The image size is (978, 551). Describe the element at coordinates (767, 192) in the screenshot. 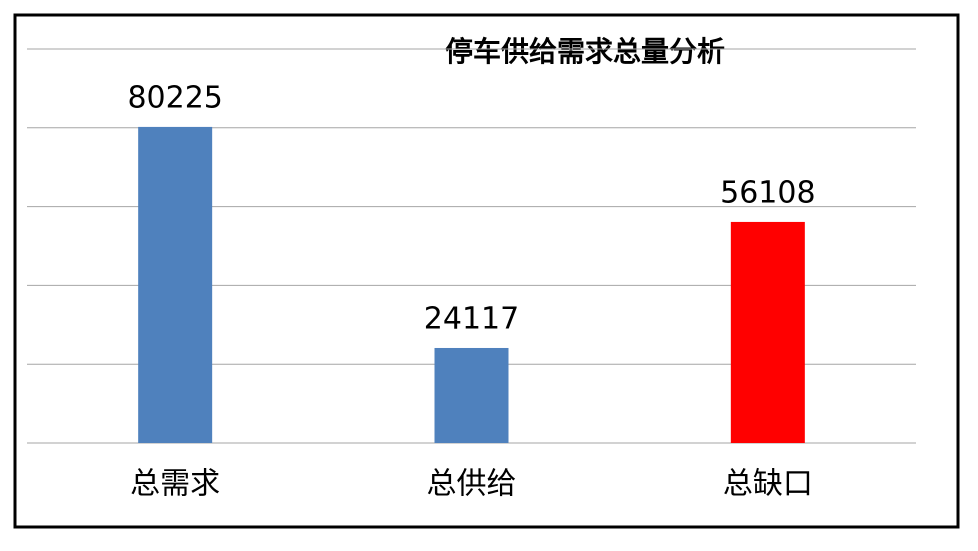

I see `data-label: 56108` at that location.